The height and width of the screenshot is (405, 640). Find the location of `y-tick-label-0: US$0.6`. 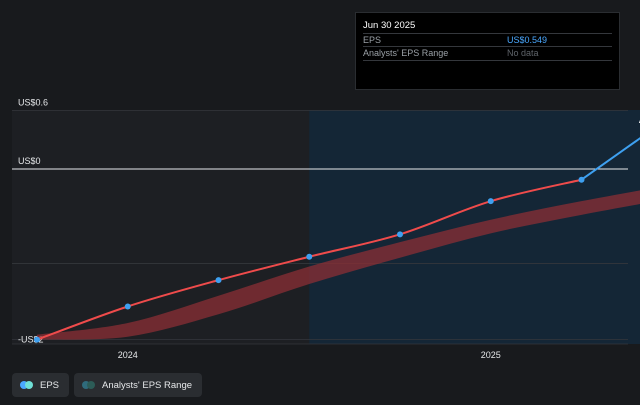

y-tick-label-0: US$0.6 is located at coordinates (33, 103).